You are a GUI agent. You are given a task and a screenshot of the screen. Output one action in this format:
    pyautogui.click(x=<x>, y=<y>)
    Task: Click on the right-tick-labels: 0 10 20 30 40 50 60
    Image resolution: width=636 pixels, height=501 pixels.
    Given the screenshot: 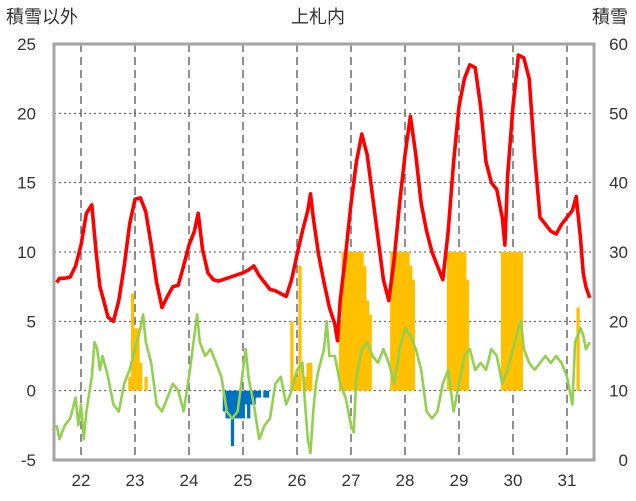 What is the action you would take?
    pyautogui.click(x=618, y=252)
    